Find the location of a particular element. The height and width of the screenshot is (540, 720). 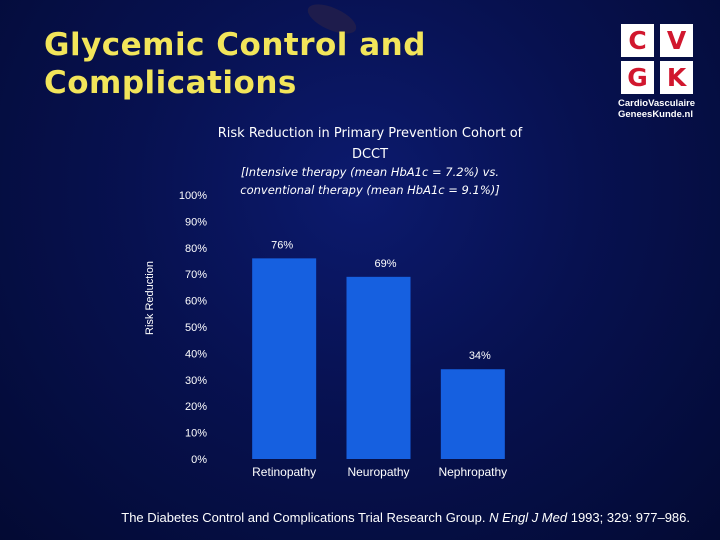

bar-value-label: 34% is located at coordinates (480, 356).